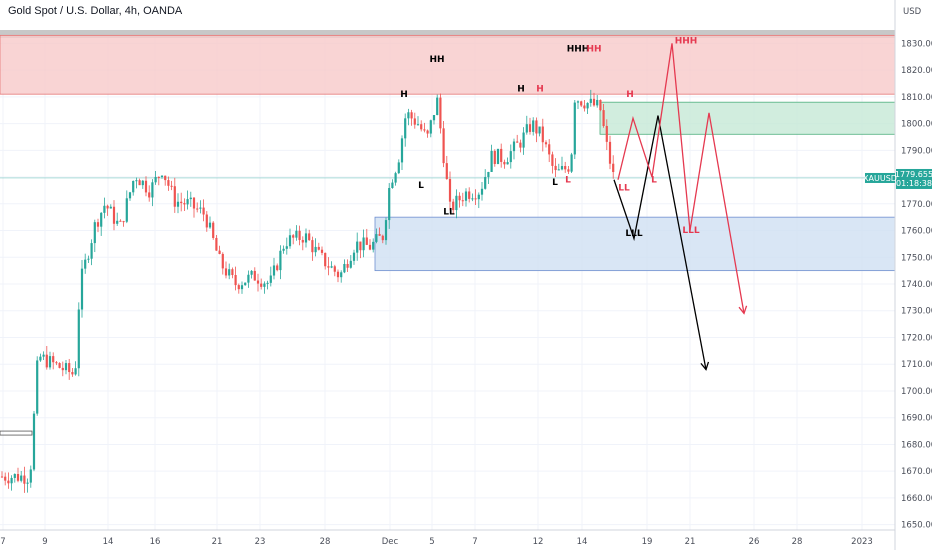  I want to click on y-tick-label: 1760.000, so click(916, 232).